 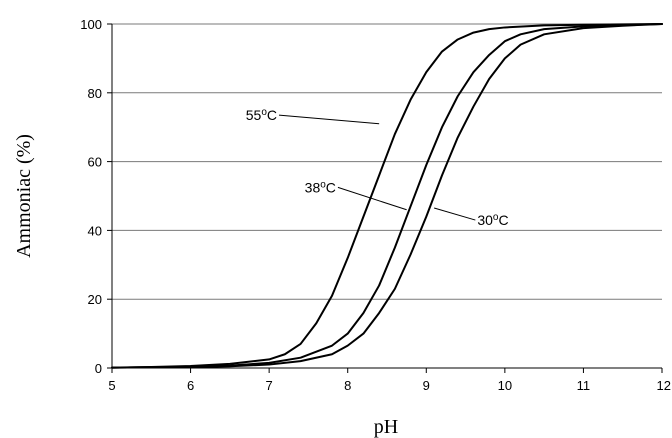 What do you see at coordinates (261, 115) in the screenshot?
I see `series-label-55c: 55oC` at bounding box center [261, 115].